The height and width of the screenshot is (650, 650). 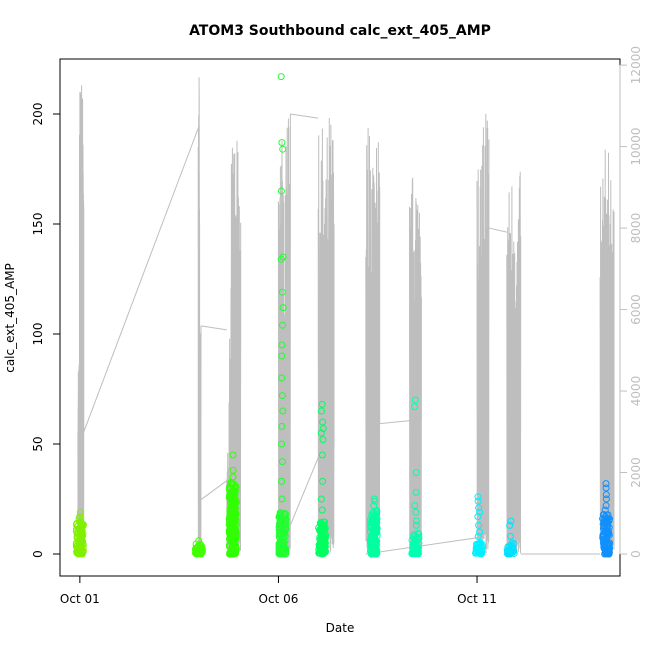 I want to click on y2-tick-label: 12000, so click(x=636, y=65).